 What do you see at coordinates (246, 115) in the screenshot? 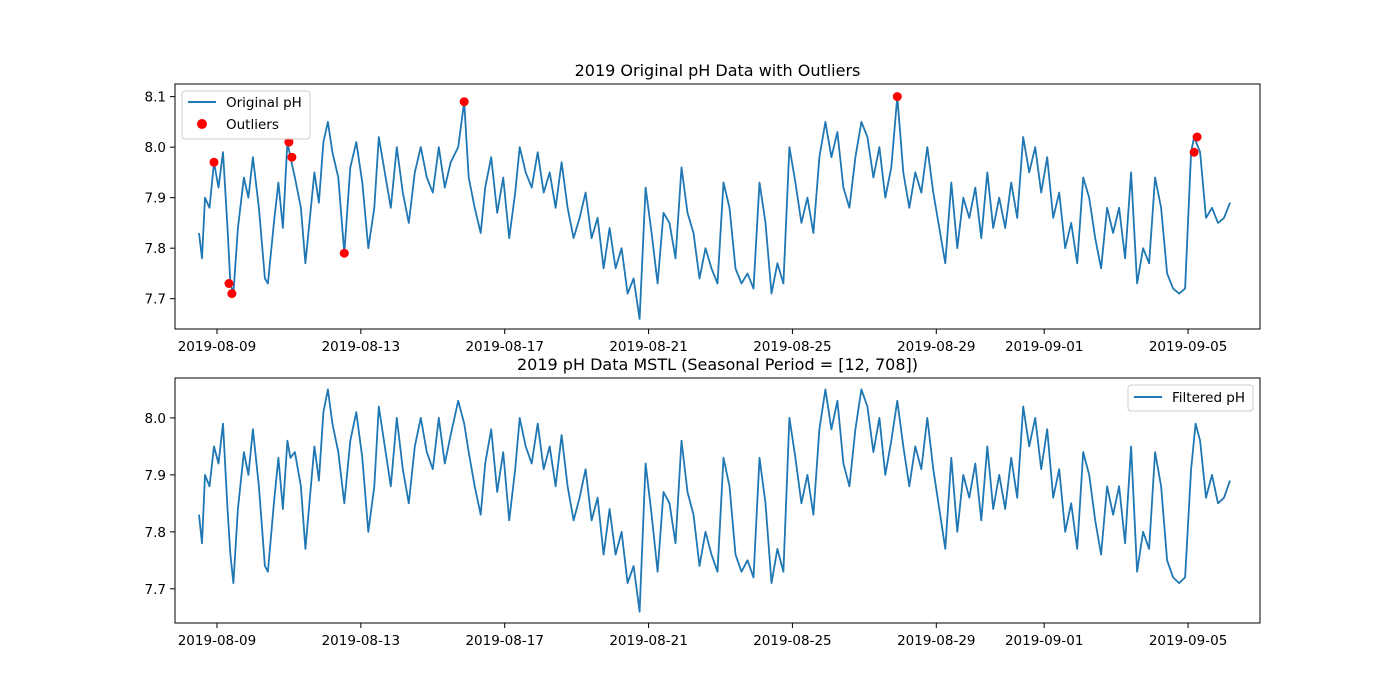
I see `top-chart-legend: Original pH Outliers` at bounding box center [246, 115].